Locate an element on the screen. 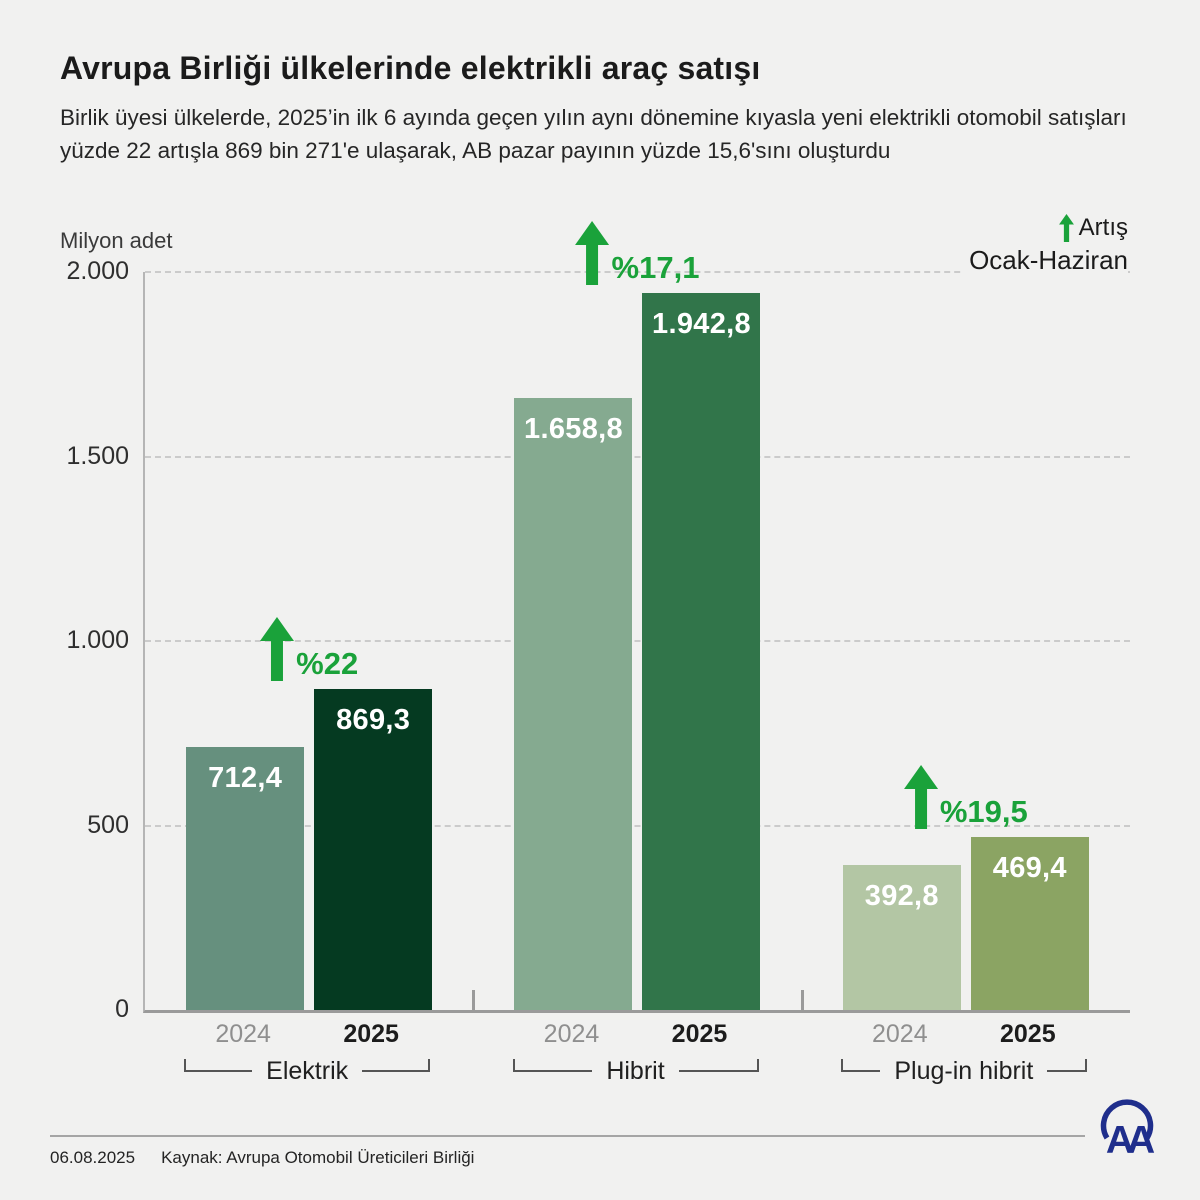  group-label: Hibrit is located at coordinates (635, 1071).